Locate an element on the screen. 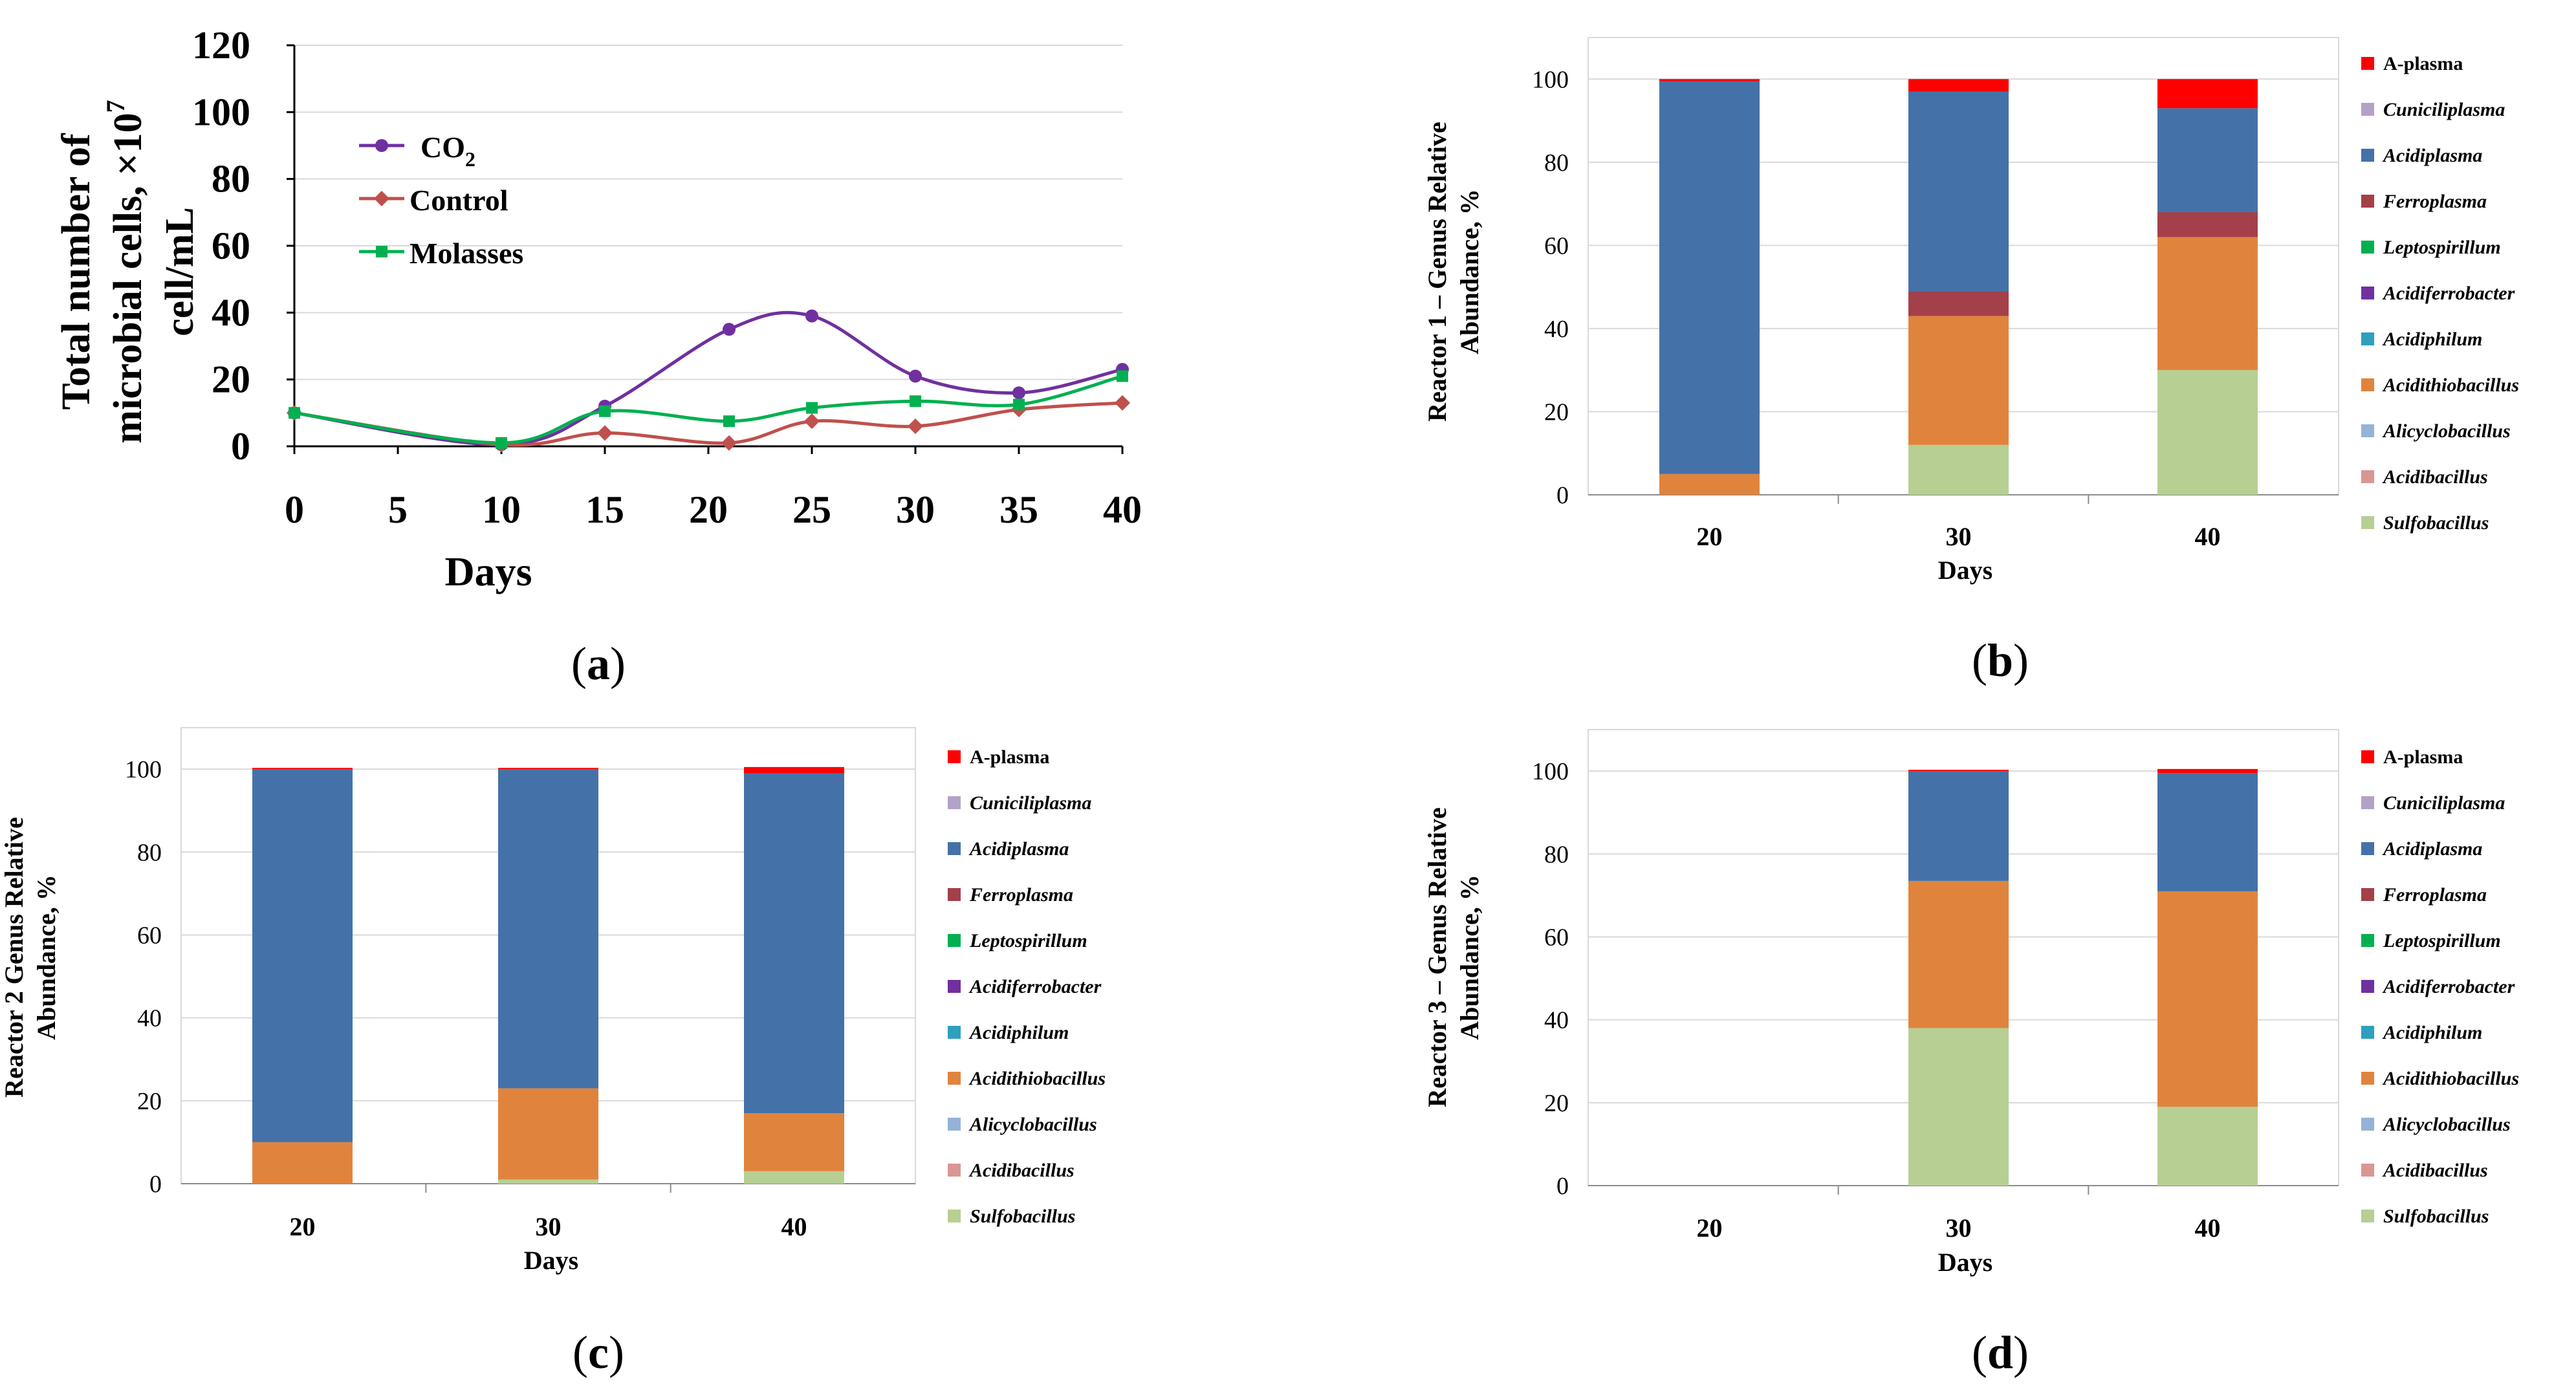 The height and width of the screenshot is (1390, 2576). d-bar-acidithiobacillus is located at coordinates (1958, 954).